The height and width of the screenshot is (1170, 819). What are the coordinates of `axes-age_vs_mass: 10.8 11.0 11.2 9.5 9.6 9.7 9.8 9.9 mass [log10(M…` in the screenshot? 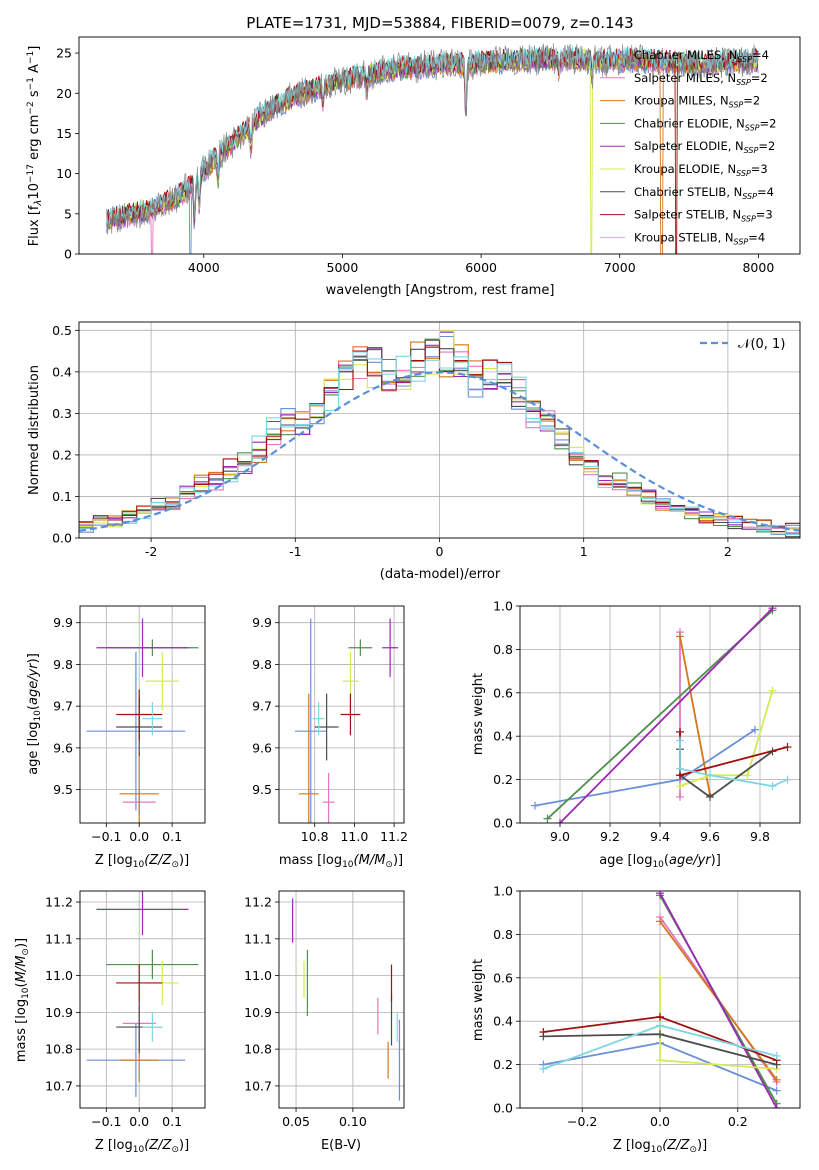 It's located at (330, 737).